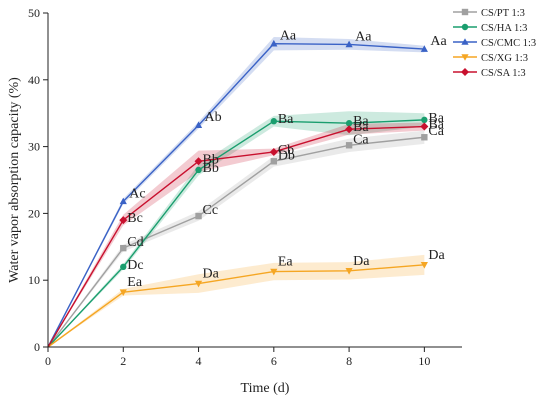  What do you see at coordinates (137, 193) in the screenshot?
I see `data-label: Ac` at bounding box center [137, 193].